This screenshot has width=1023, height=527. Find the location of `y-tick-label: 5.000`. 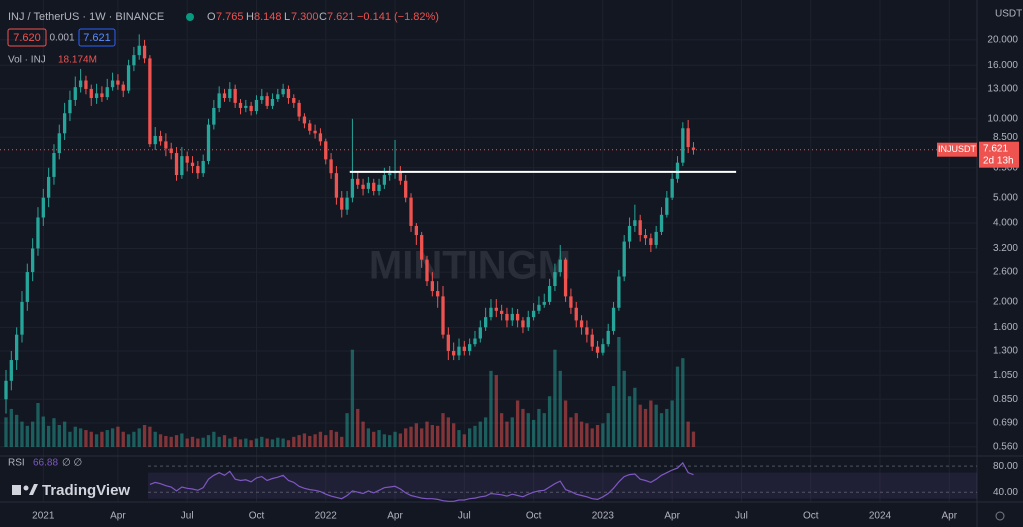

y-tick-label: 5.000 is located at coordinates (1005, 197).